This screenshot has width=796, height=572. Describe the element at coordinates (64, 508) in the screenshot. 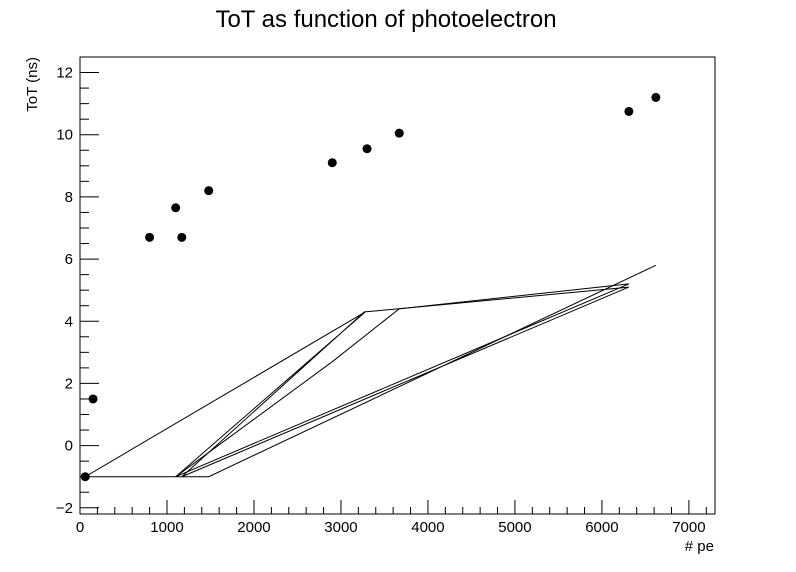

I see `y-tick-label: −2` at that location.